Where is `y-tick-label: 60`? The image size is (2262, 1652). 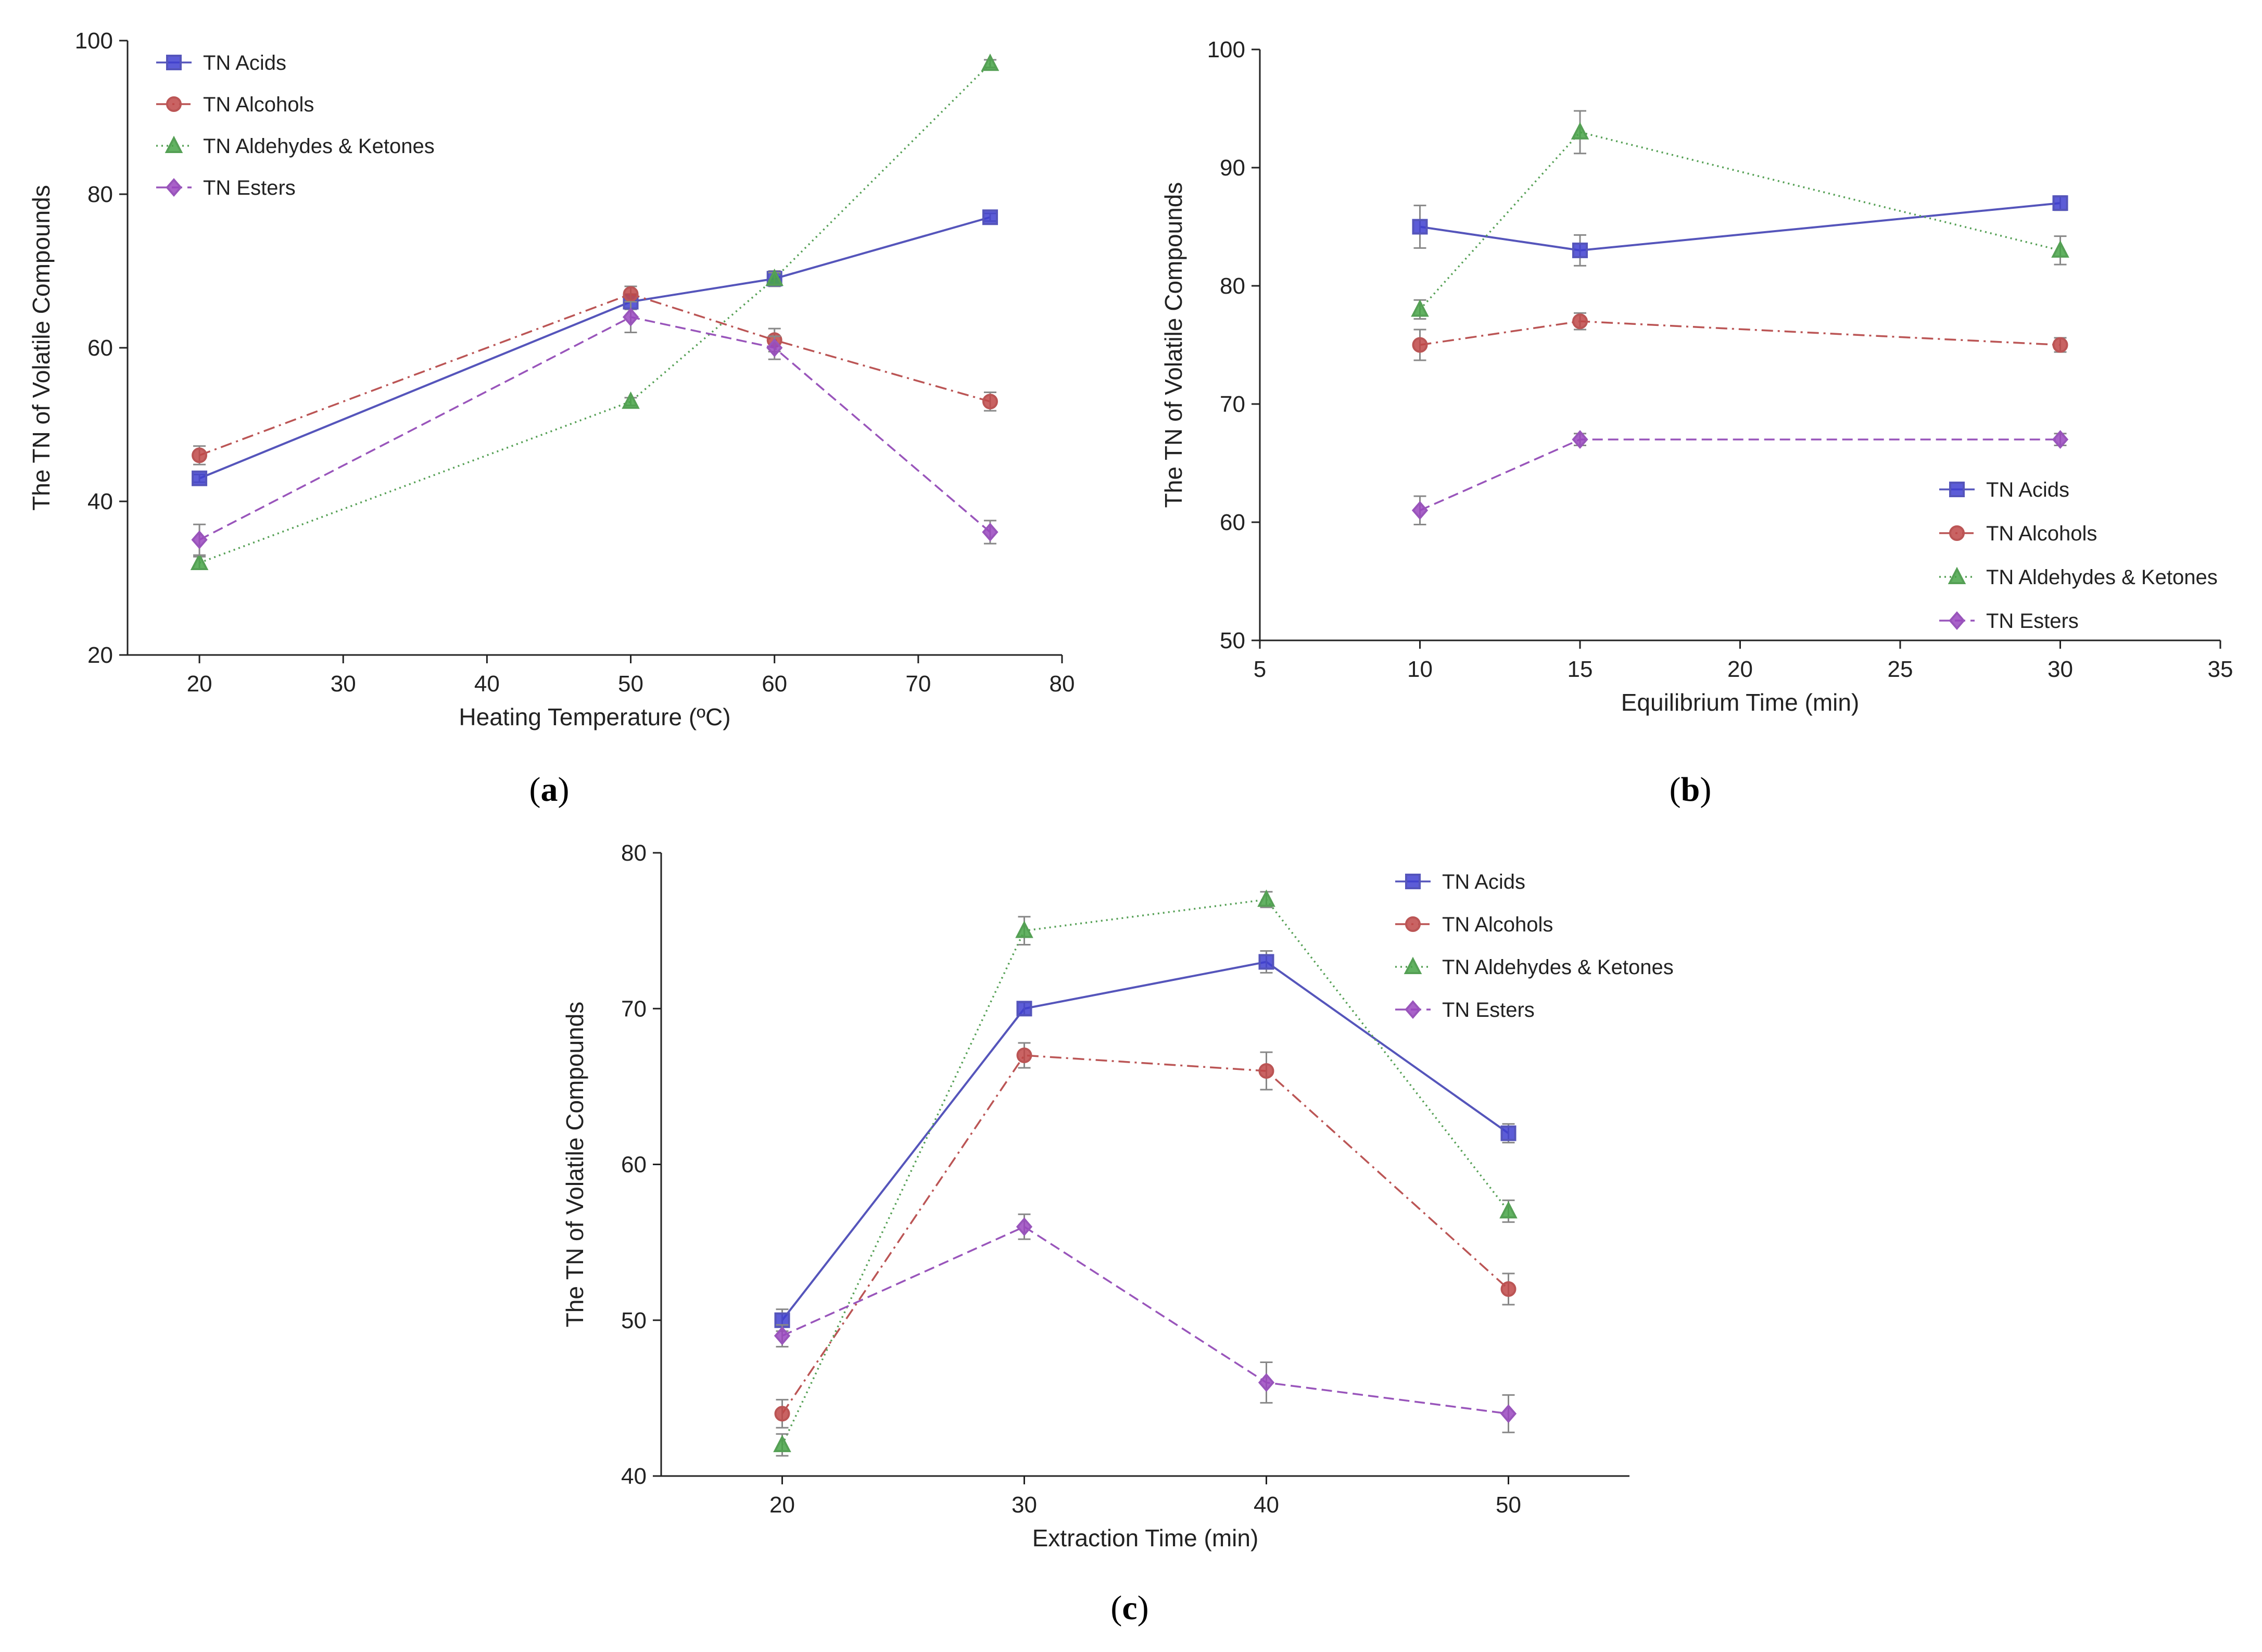 y-tick-label: 60 is located at coordinates (100, 348).